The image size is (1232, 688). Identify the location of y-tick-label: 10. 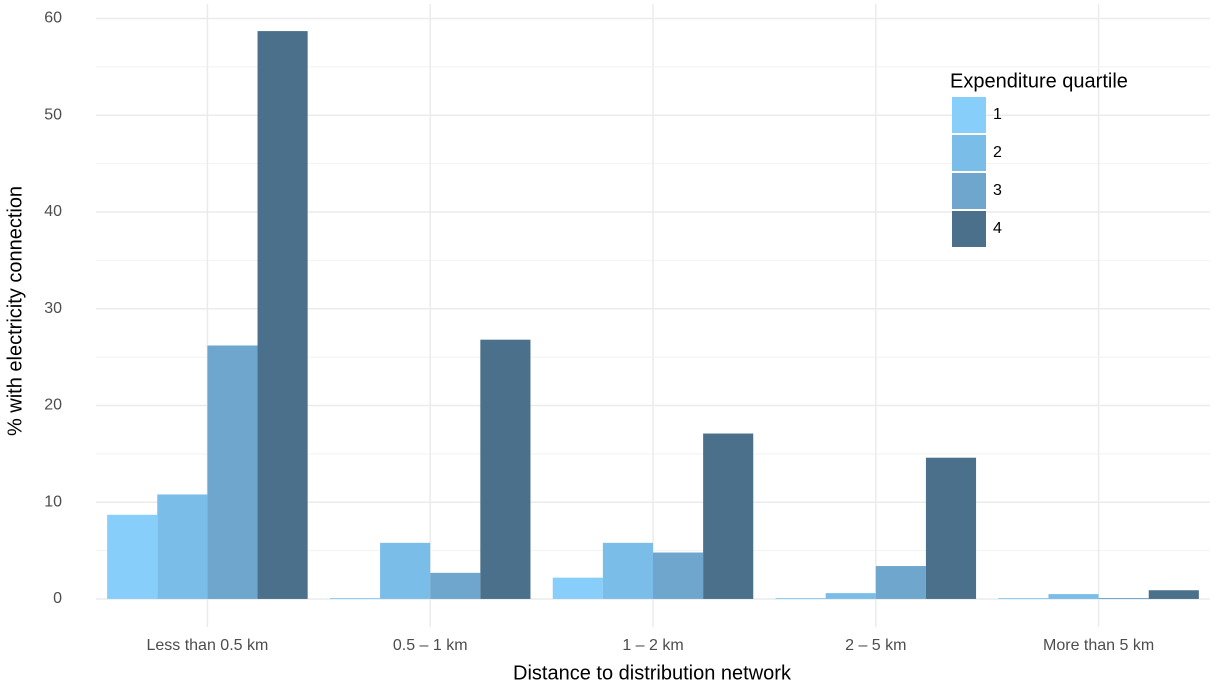
(53, 501).